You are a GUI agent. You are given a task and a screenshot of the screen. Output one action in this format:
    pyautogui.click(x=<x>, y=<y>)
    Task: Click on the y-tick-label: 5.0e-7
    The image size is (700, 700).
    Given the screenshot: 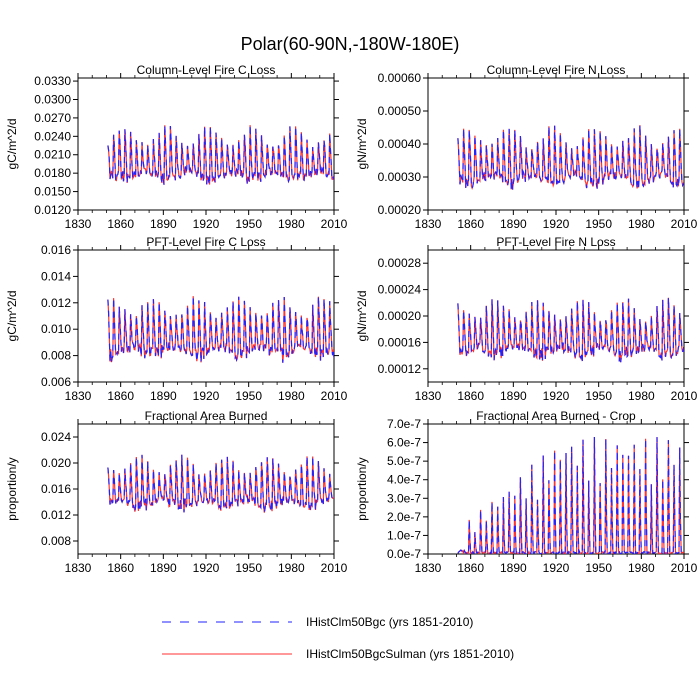 What is the action you would take?
    pyautogui.click(x=404, y=461)
    